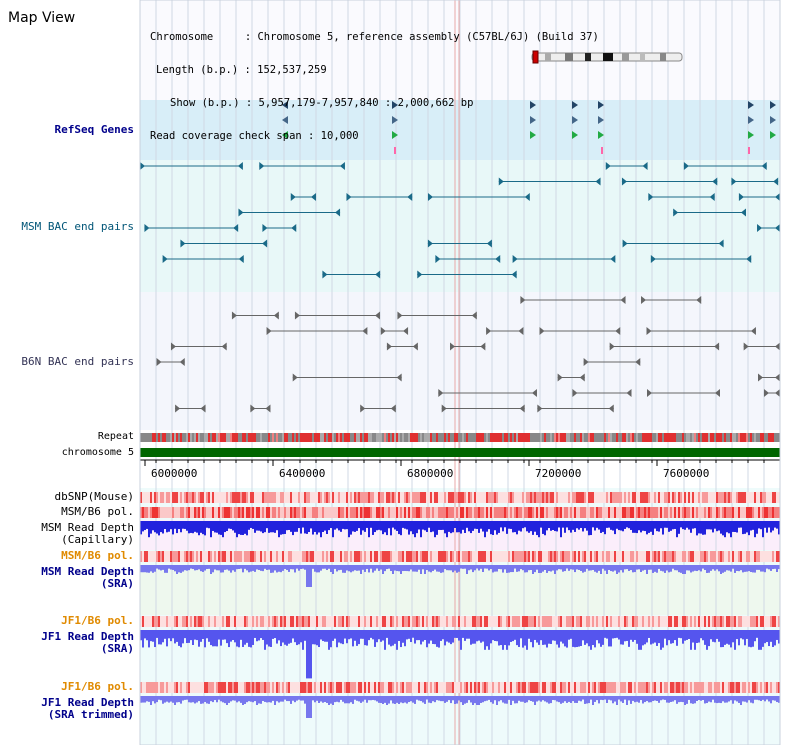 Image resolution: width=800 pixels, height=745 pixels. Describe the element at coordinates (67, 578) in the screenshot. I see `track-label-msm-depth-sra: MSM Read Depth (SRA)` at that location.